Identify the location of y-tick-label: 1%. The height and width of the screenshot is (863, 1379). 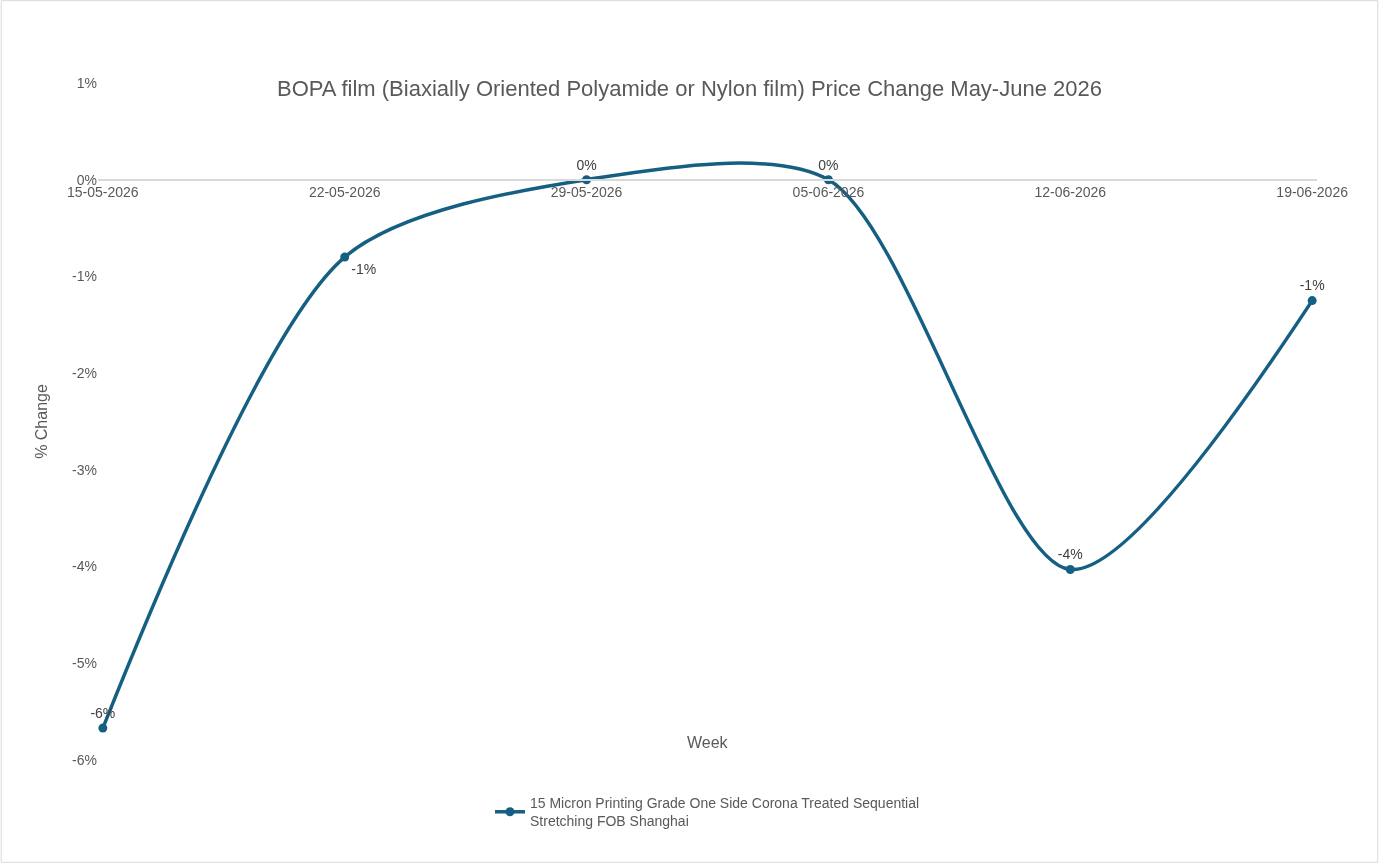
(86, 82).